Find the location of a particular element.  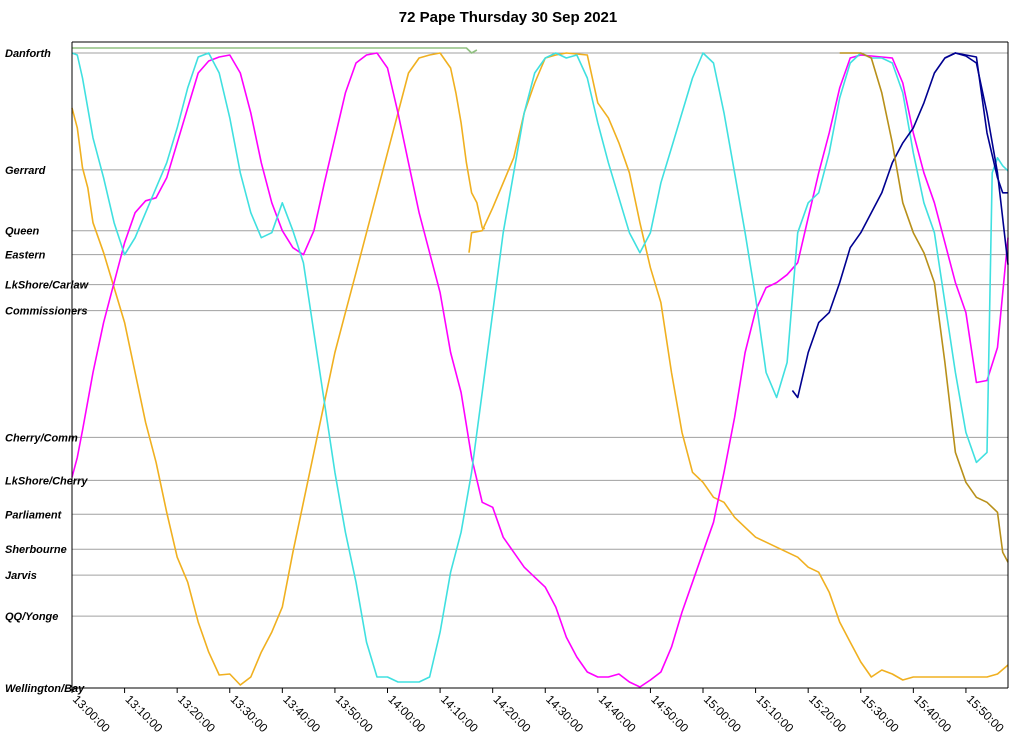

y-tick-label: Eastern is located at coordinates (25, 256).